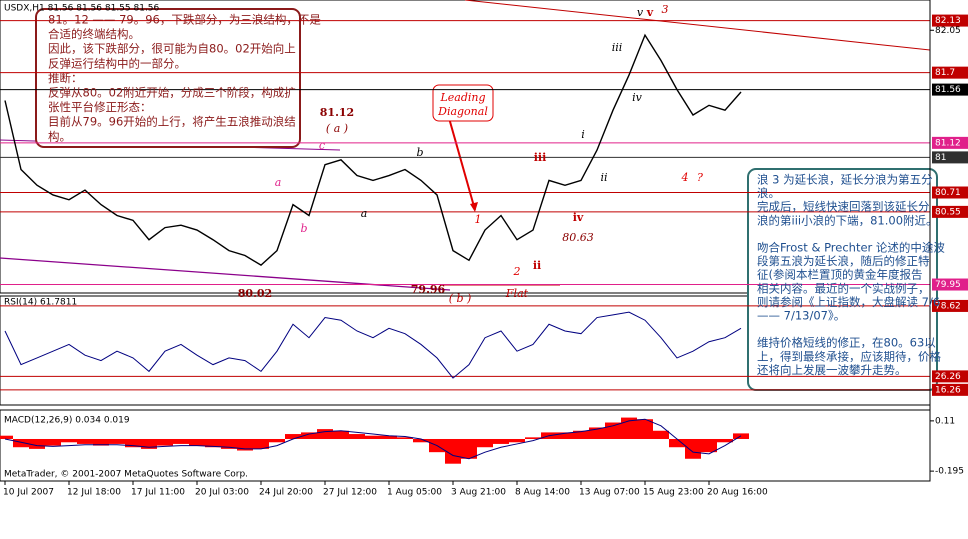 The image size is (968, 539). Describe the element at coordinates (949, 472) in the screenshot. I see `y-tick-label: -0.195` at that location.